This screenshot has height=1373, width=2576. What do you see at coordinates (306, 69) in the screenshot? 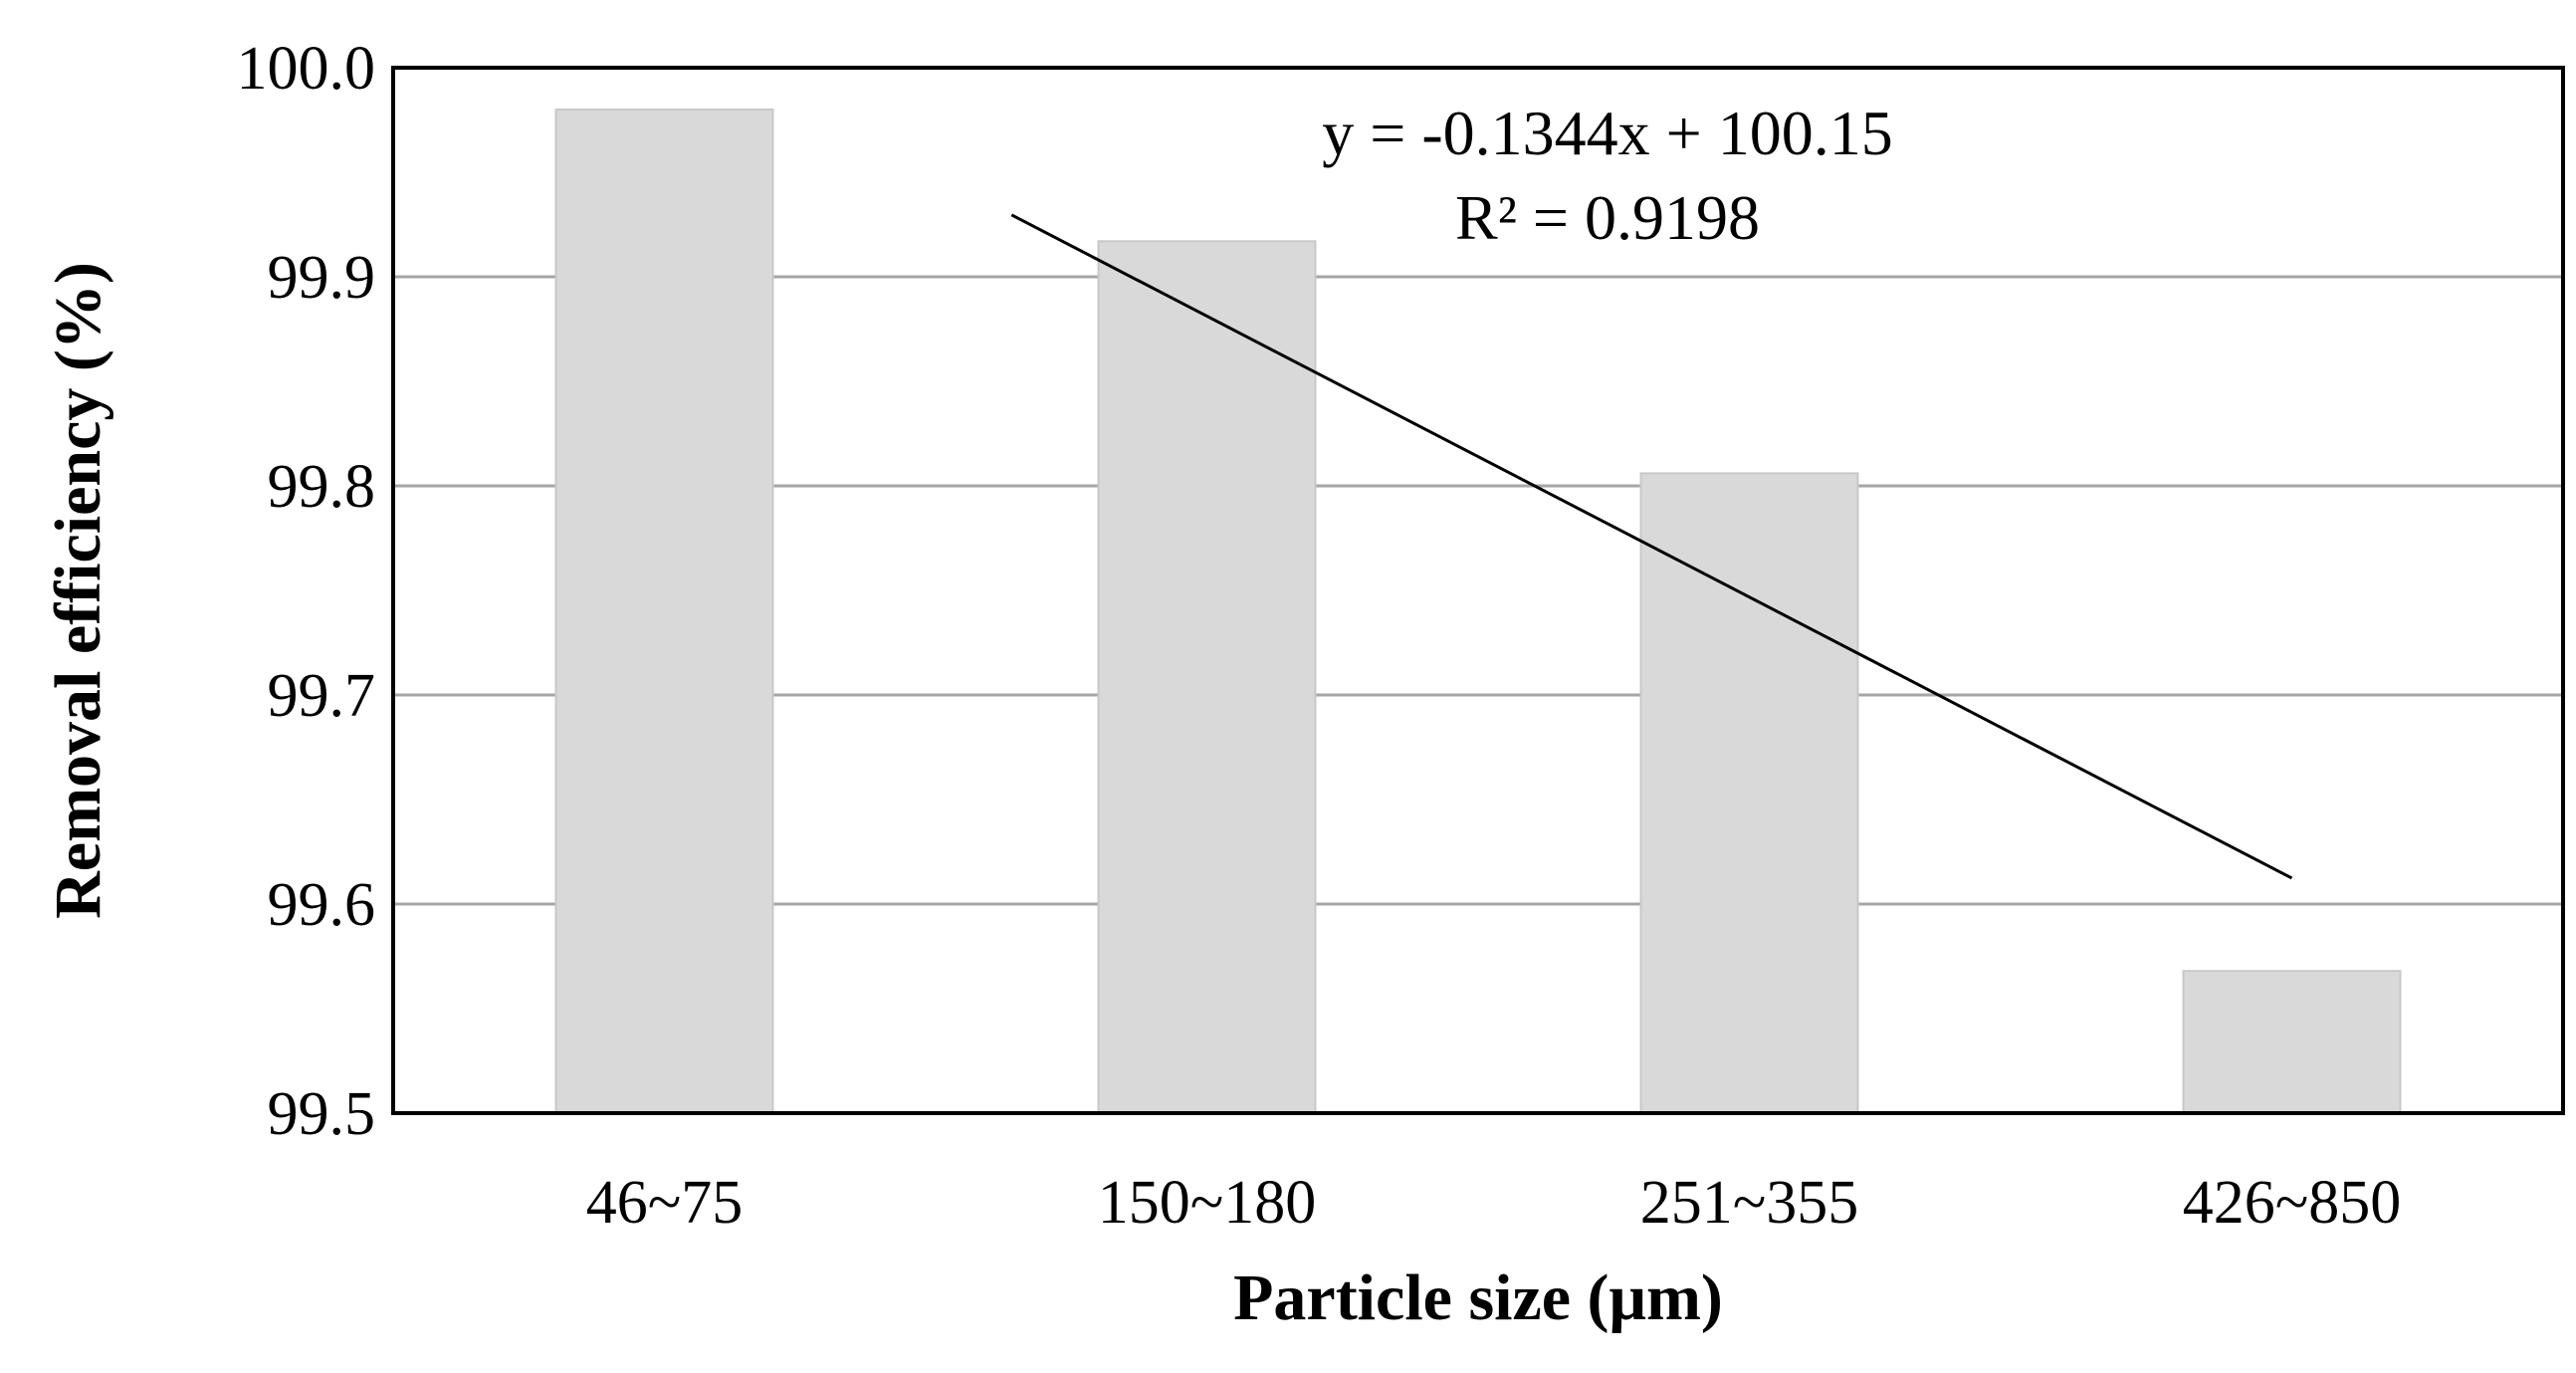
I see `y-tick-label: 100.0` at bounding box center [306, 69].